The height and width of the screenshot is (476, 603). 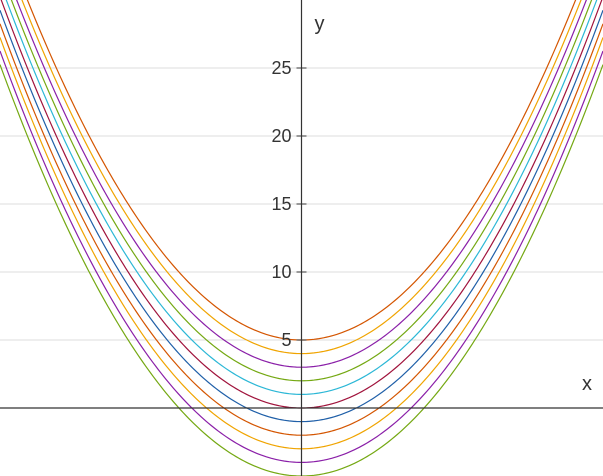 What do you see at coordinates (281, 136) in the screenshot?
I see `y-tick-label-3: 20` at bounding box center [281, 136].